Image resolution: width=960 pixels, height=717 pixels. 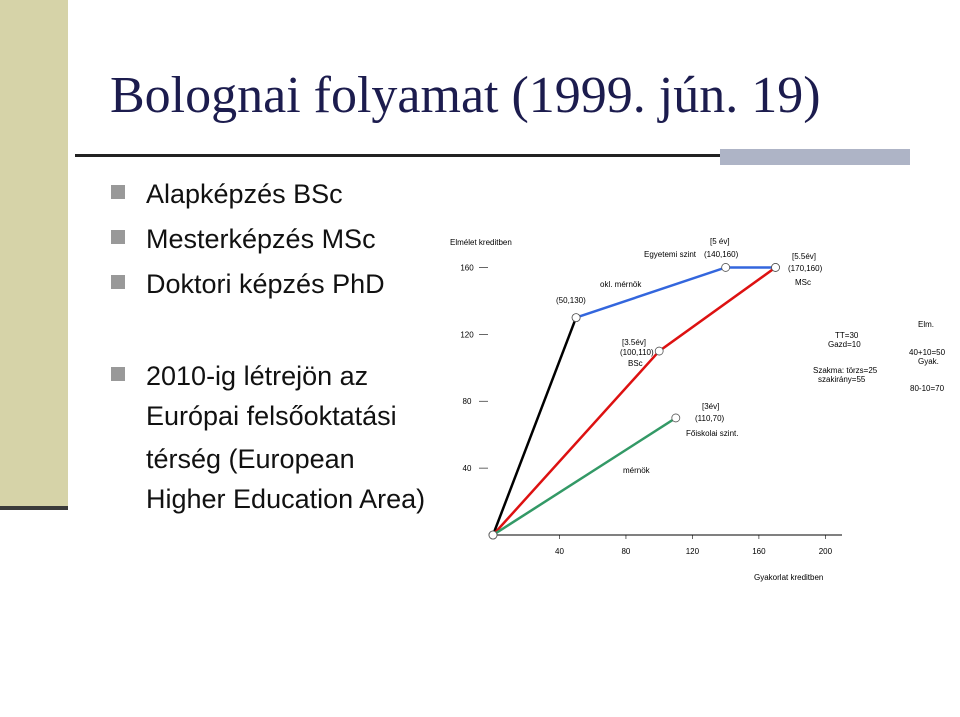 I want to click on x-tick-label: 40, so click(x=559, y=551).